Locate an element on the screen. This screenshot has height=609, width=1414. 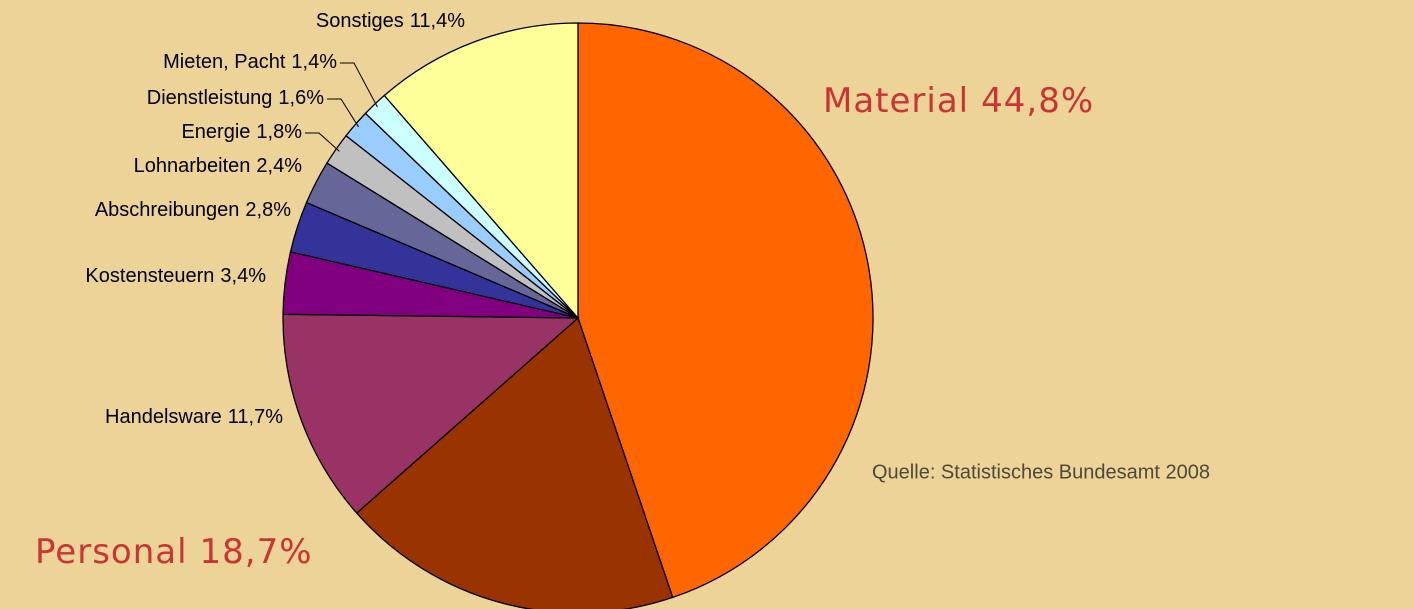
value-label: 1,6% is located at coordinates (301, 98).